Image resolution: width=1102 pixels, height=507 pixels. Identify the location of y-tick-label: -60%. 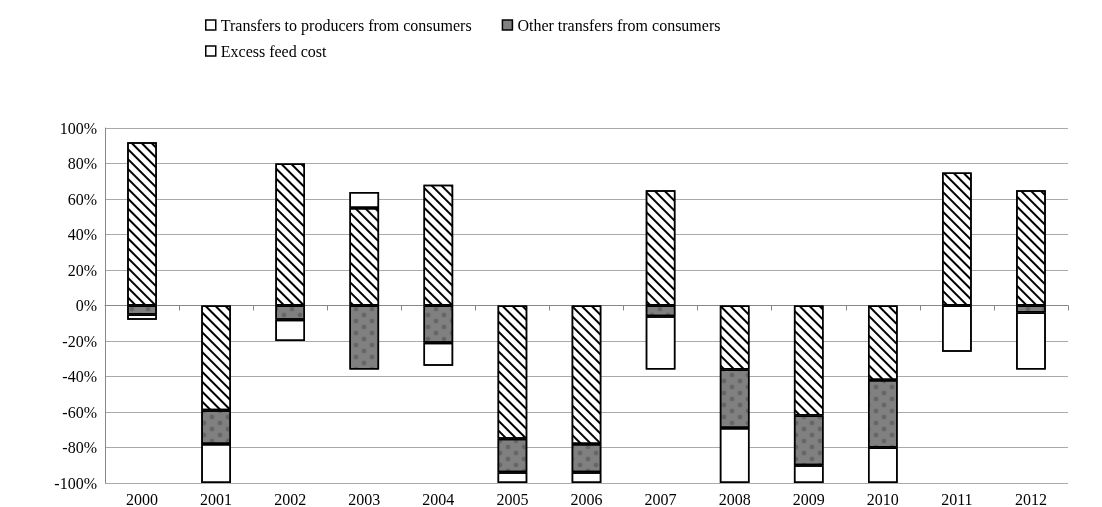
(79, 412).